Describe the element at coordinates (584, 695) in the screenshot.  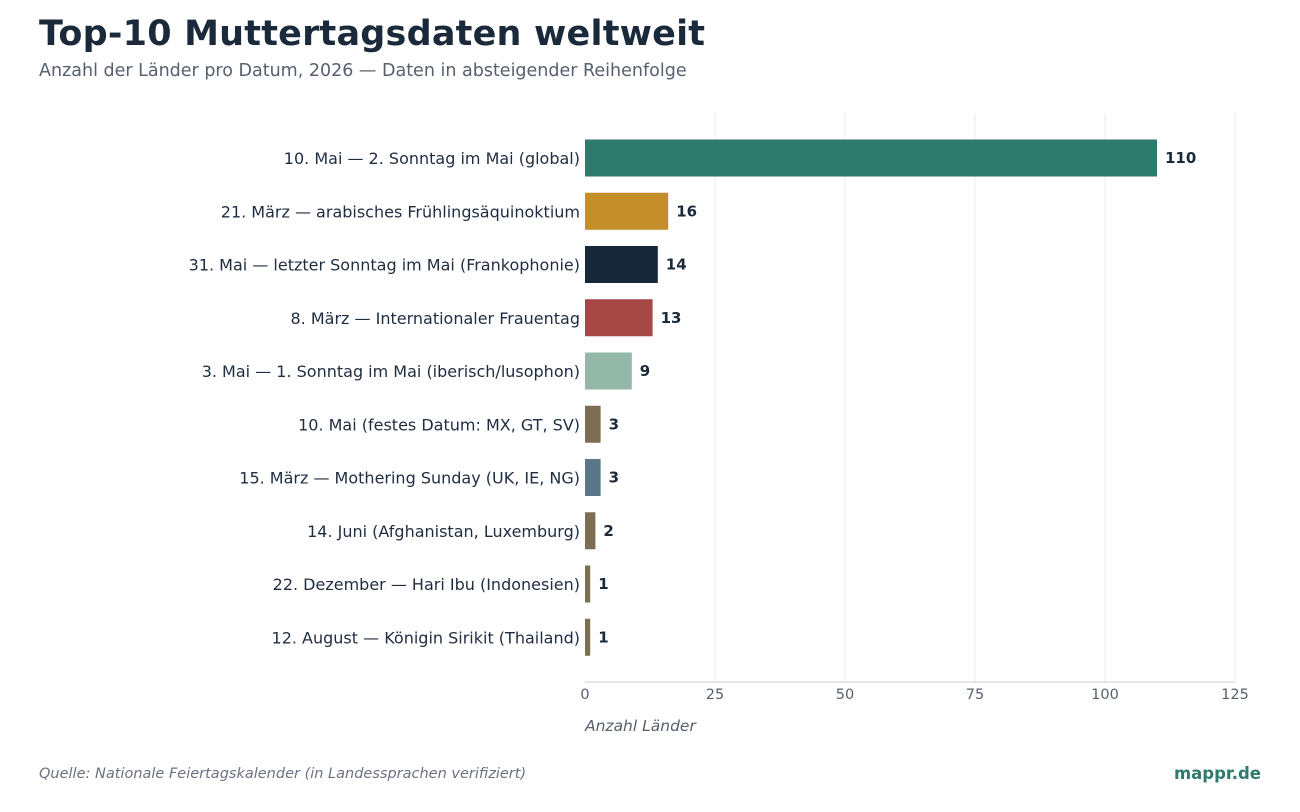
I see `x-tick-label-0: 0` at that location.